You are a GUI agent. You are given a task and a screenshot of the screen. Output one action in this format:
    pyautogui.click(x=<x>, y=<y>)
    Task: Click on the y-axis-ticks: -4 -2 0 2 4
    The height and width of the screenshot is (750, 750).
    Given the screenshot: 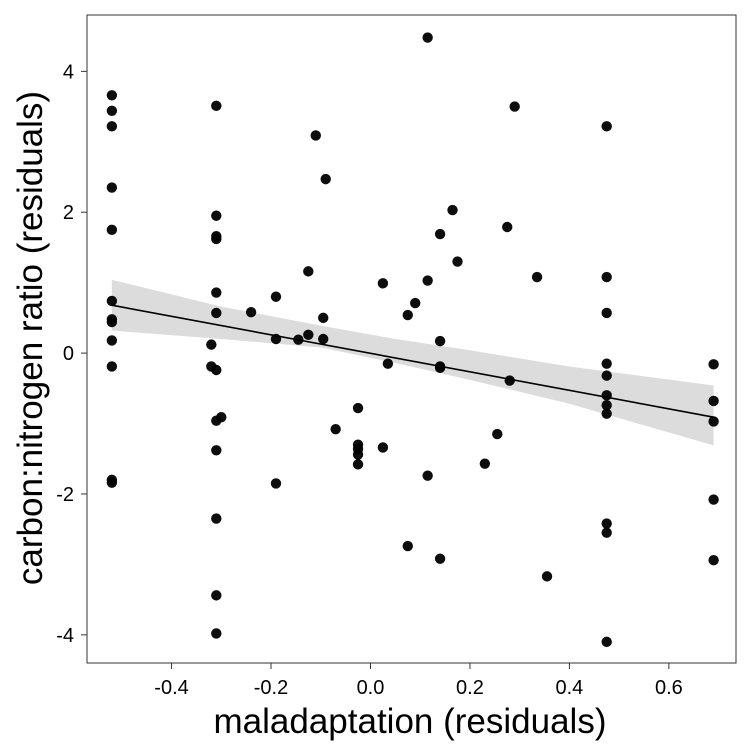 What is the action you would take?
    pyautogui.click(x=71, y=354)
    